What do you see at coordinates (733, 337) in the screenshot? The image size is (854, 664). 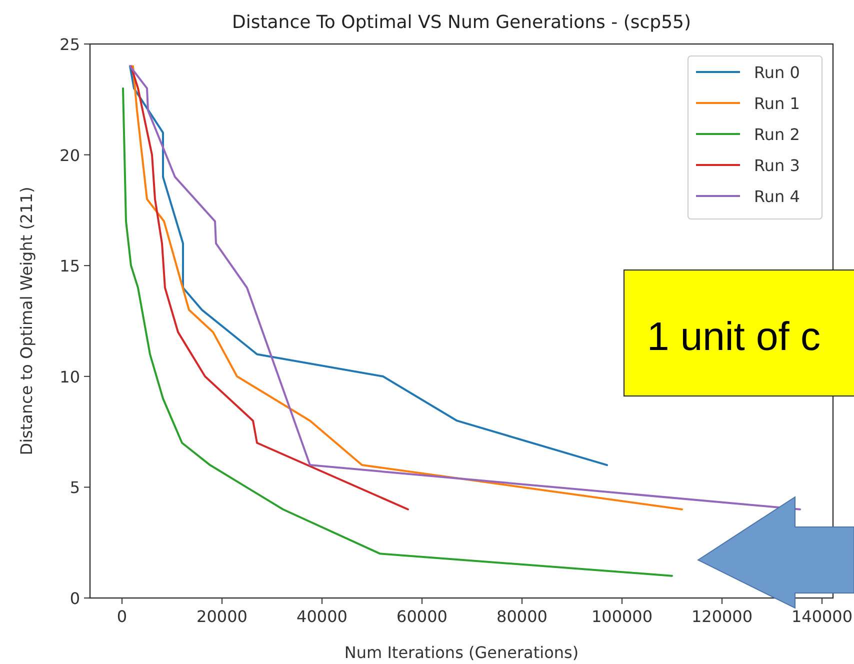 I see `annotation: 1 unit of c` at bounding box center [733, 337].